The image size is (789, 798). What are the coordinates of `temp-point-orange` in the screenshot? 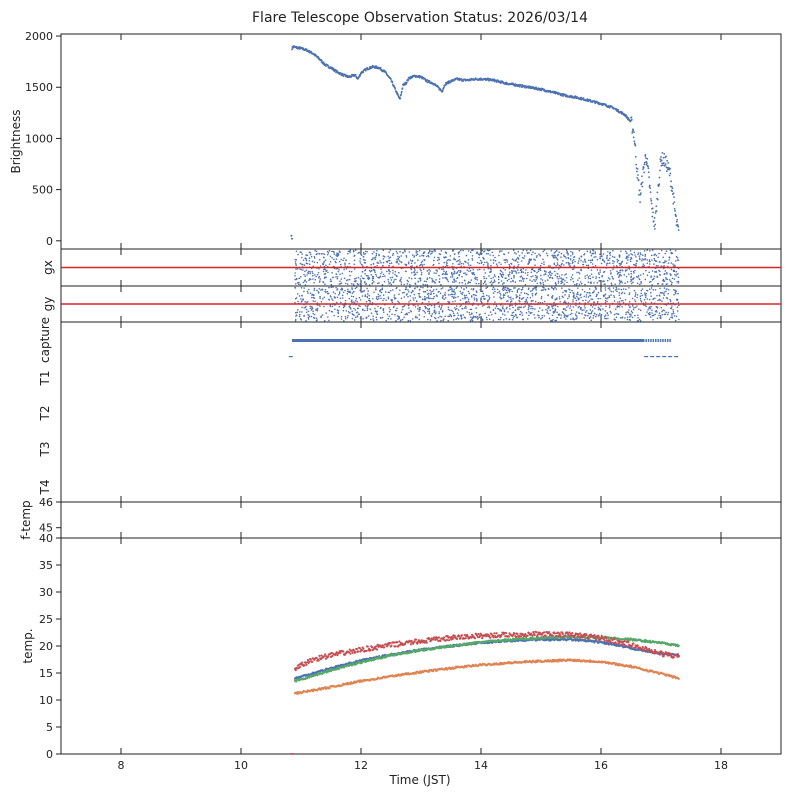 It's located at (429, 671).